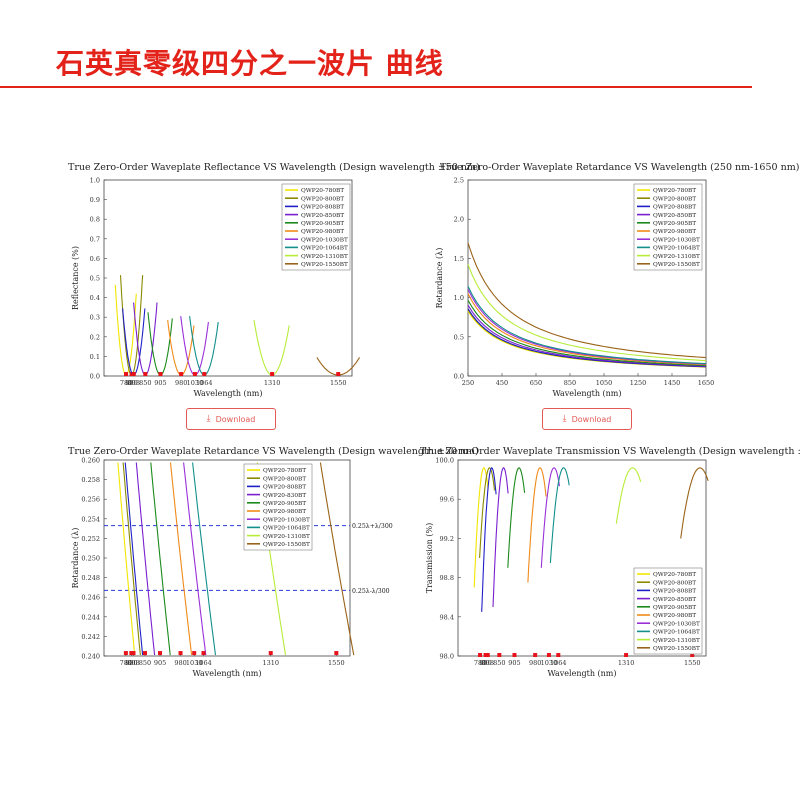 This screenshot has height=800, width=800. What do you see at coordinates (284, 512) in the screenshot?
I see `legend-entry: QWP20-980BT` at bounding box center [284, 512].